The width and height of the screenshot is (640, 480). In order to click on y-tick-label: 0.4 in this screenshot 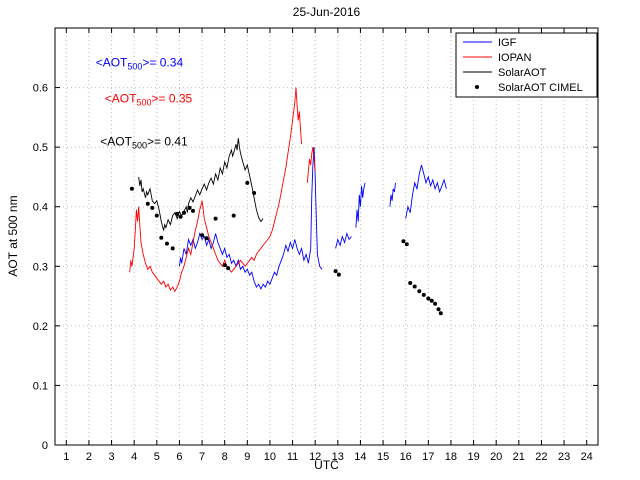, I will do `click(40, 208)`.